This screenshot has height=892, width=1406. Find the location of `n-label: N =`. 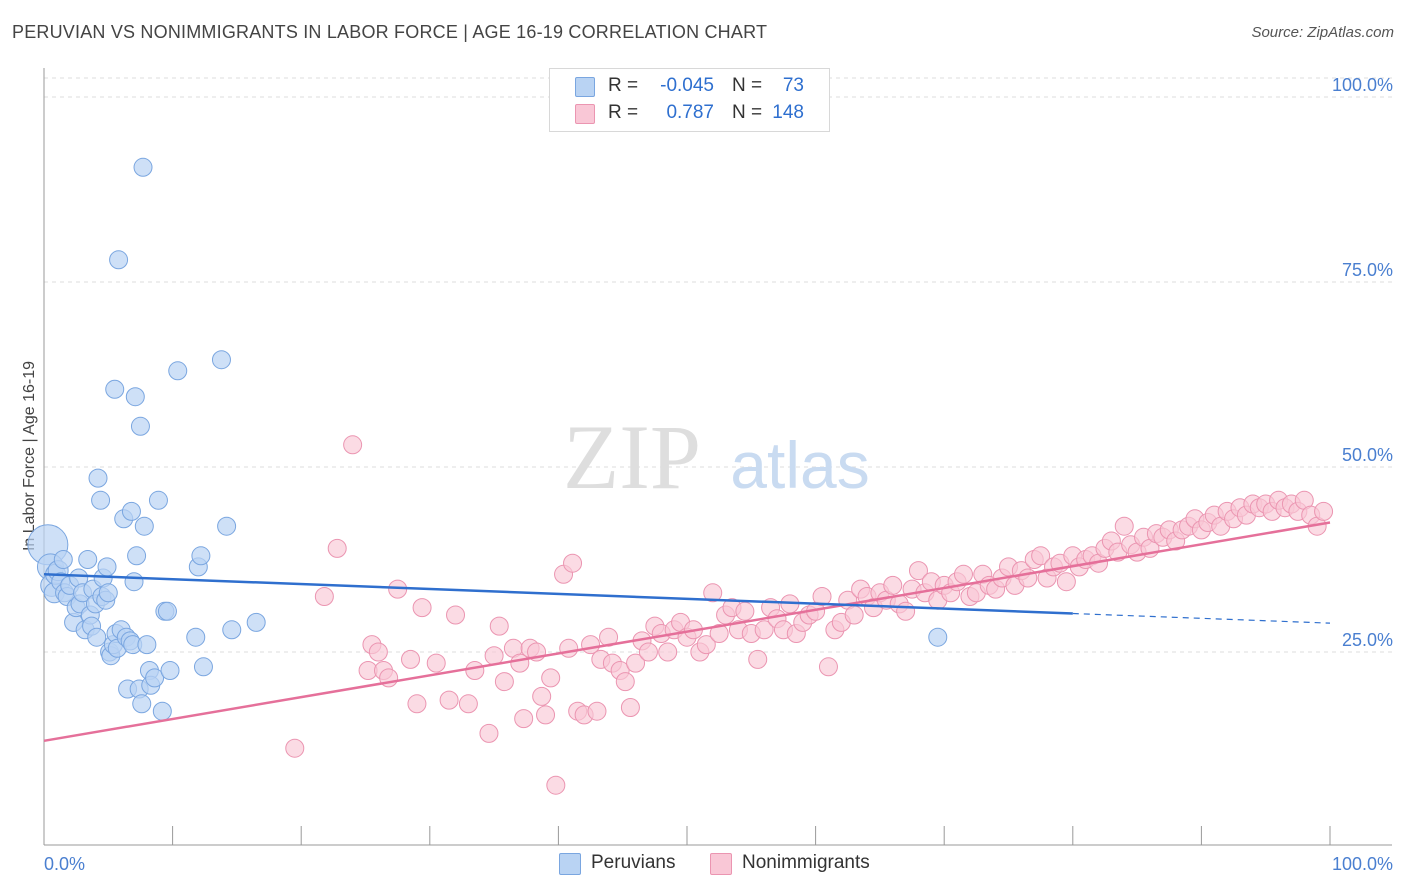

n-label: N = is located at coordinates (747, 112).